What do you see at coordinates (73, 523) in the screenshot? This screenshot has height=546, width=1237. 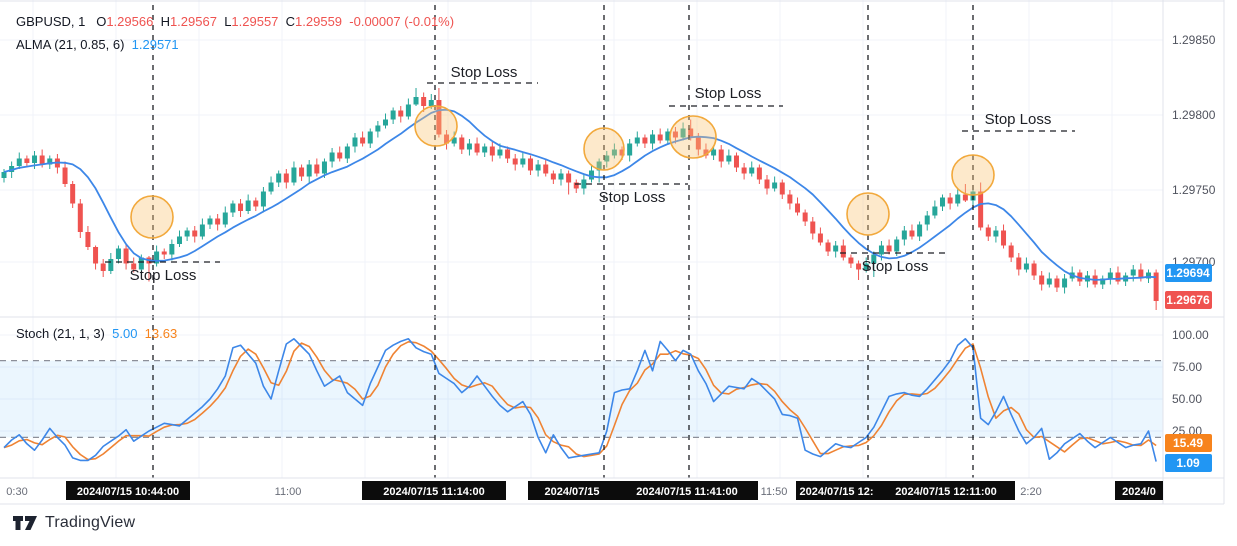 I see `tradingview-footer: TradingView` at bounding box center [73, 523].